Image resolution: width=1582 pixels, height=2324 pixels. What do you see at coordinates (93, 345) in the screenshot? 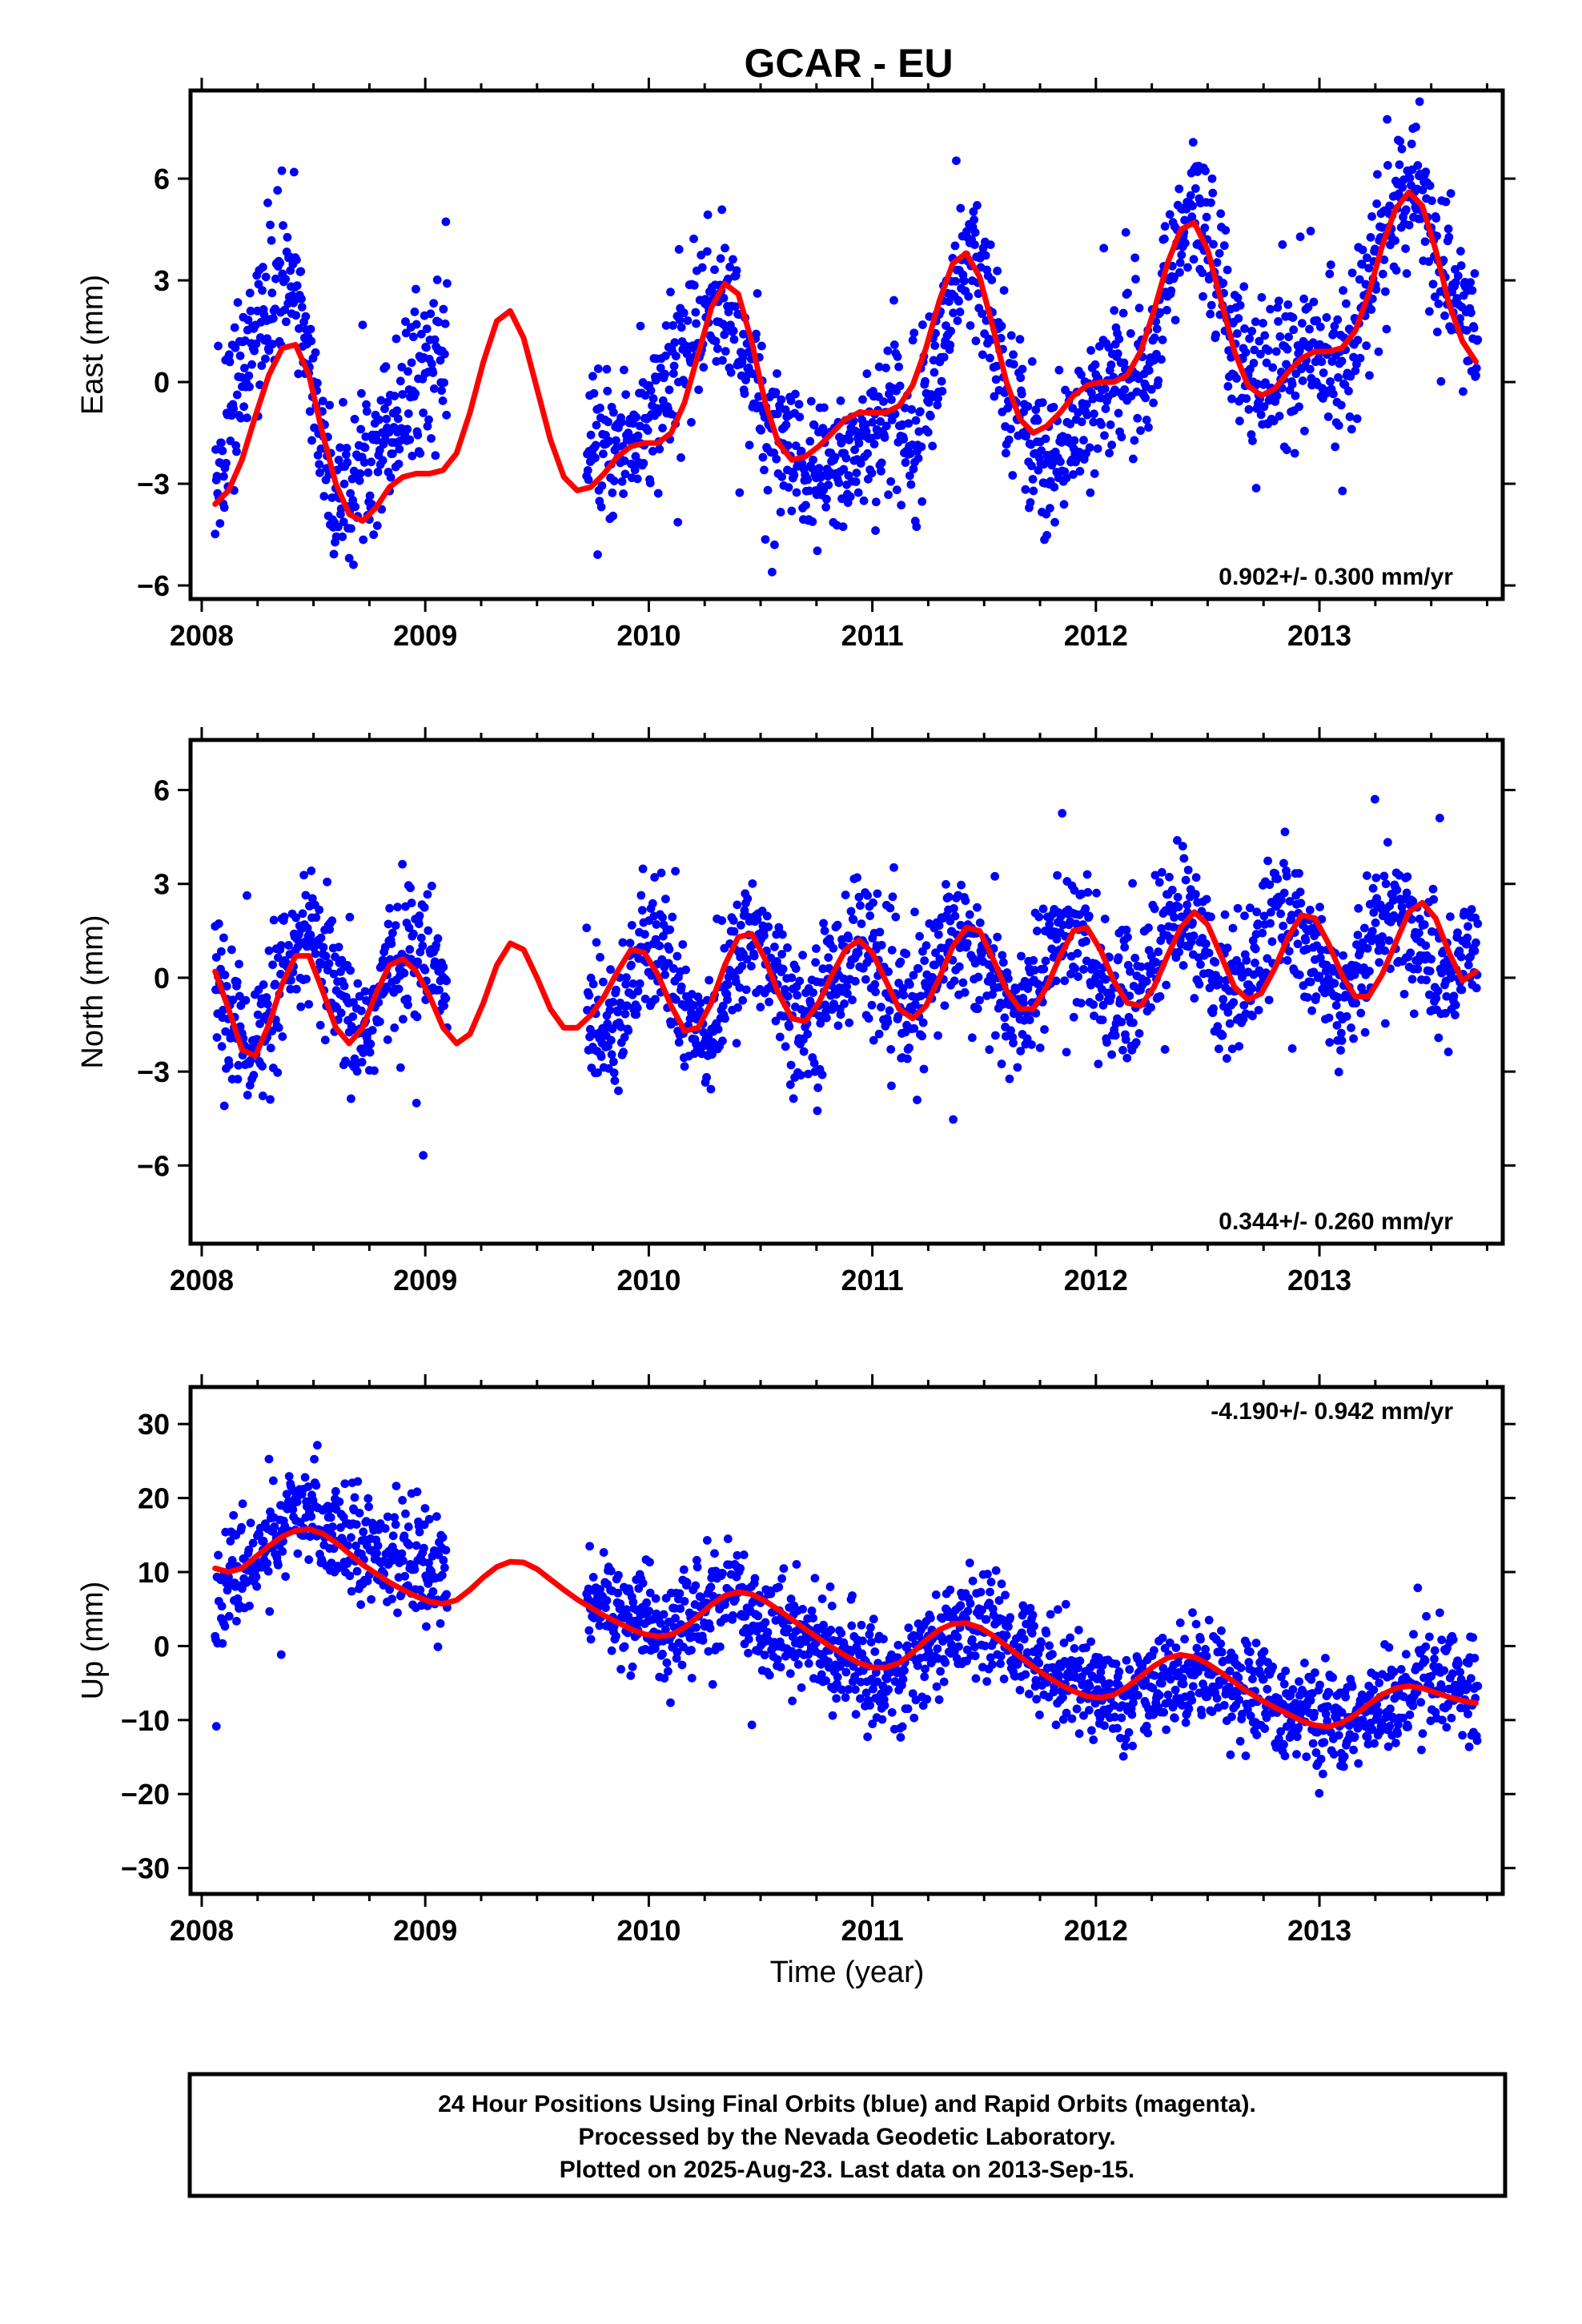
I see `east-y-axis-label: East (mm)` at bounding box center [93, 345].